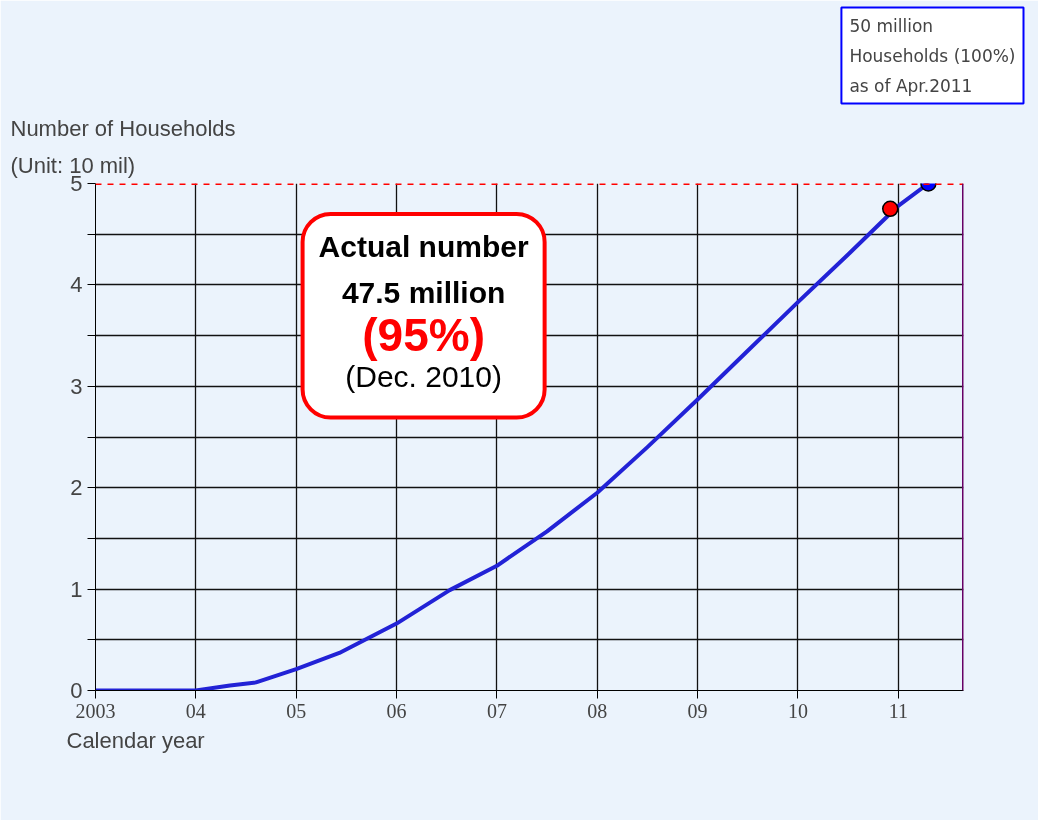 The height and width of the screenshot is (820, 1038). What do you see at coordinates (797, 710) in the screenshot?
I see `x-tick-label: 10` at bounding box center [797, 710].